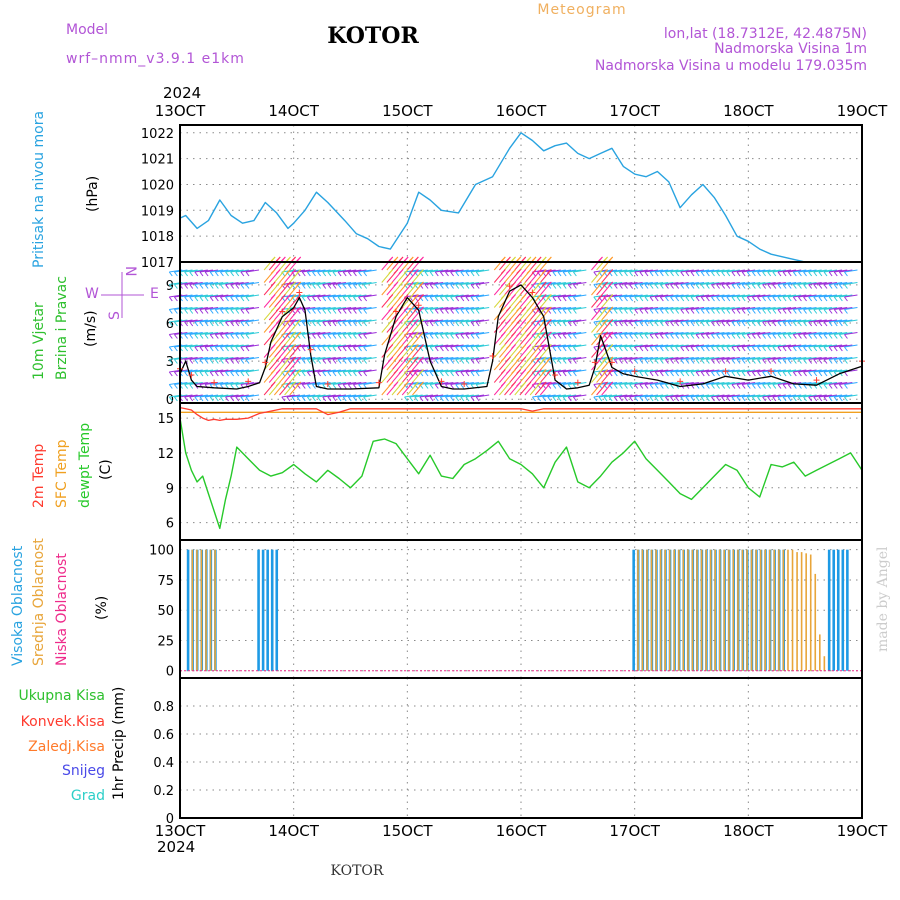  Describe the element at coordinates (176, 847) in the screenshot. I see `year-bottom: 2024` at that location.